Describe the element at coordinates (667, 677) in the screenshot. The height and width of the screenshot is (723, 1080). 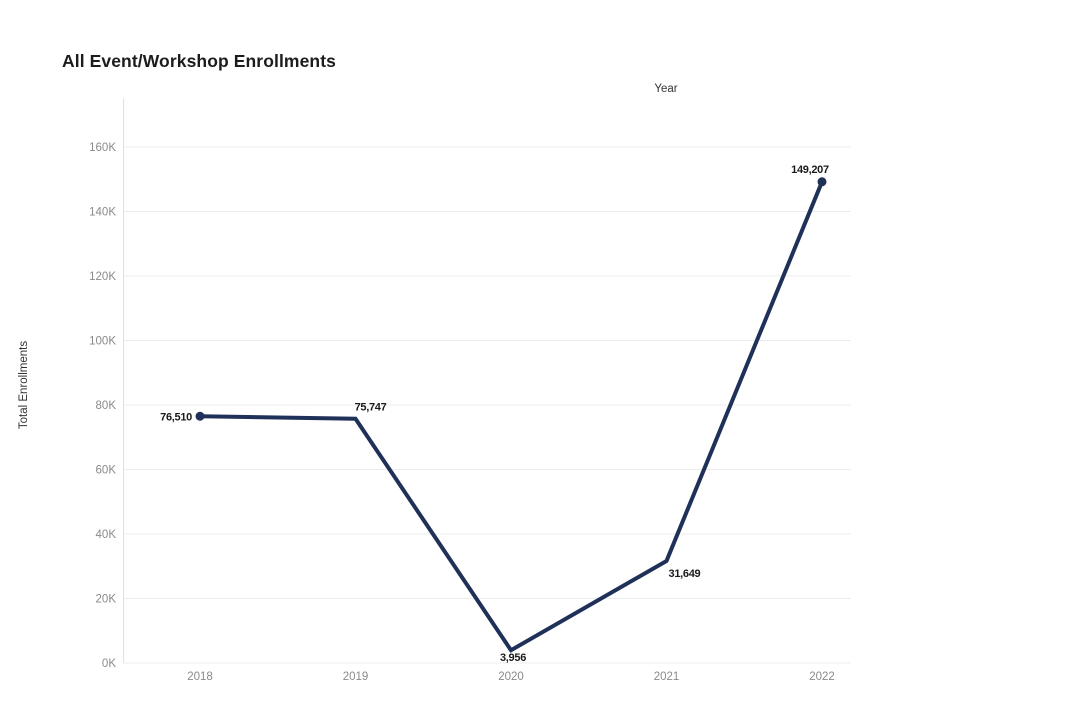
I see `x-tick-label-2021: 2021` at that location.